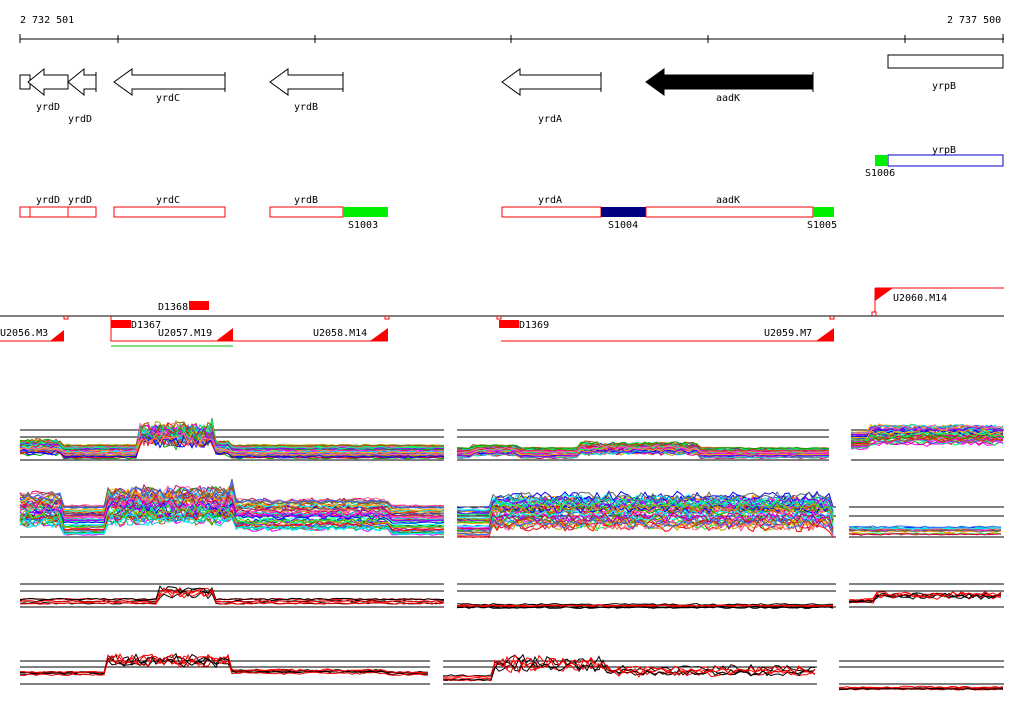  Describe the element at coordinates (169, 86) in the screenshot. I see `gene-yrdC: yrdC` at that location.